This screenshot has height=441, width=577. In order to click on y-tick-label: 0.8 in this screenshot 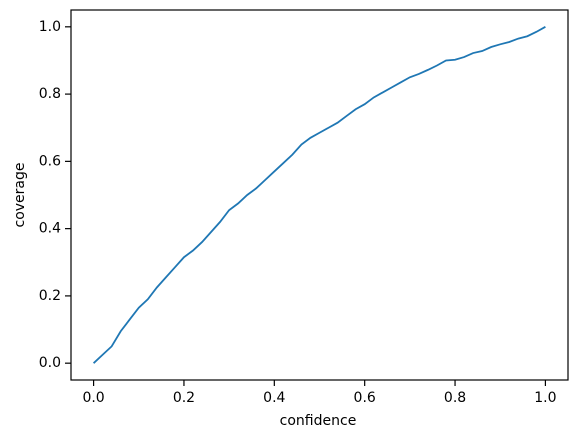, I will do `click(50, 94)`.